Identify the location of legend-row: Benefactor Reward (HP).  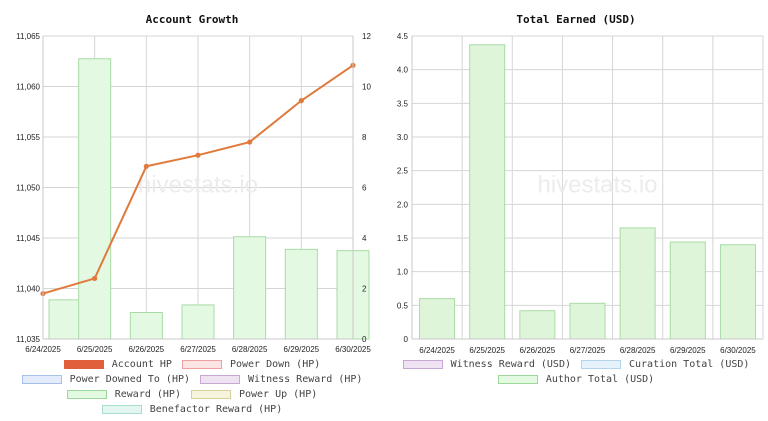
(192, 409).